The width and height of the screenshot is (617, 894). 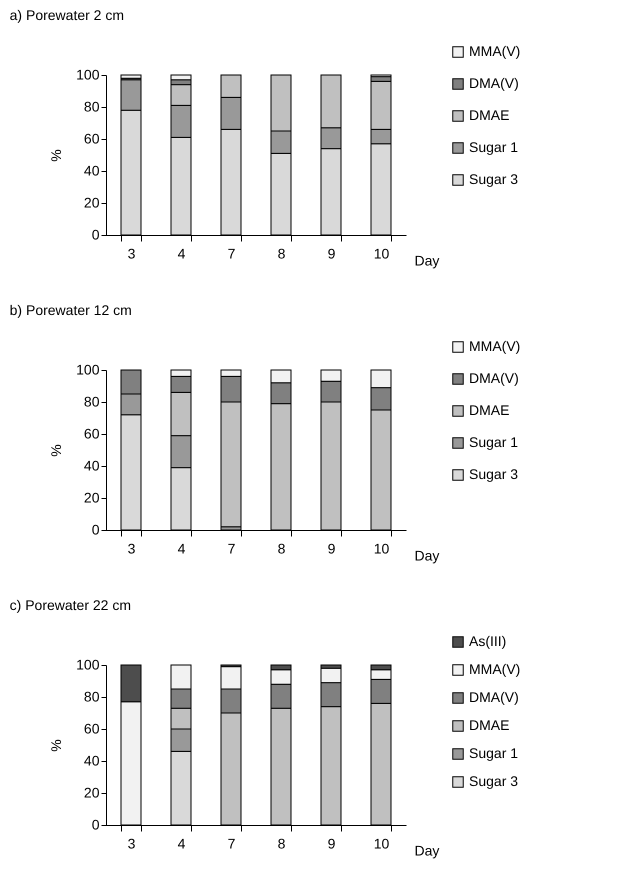 What do you see at coordinates (67, 15) in the screenshot?
I see `chart-title: a) Porewater 2 cm` at bounding box center [67, 15].